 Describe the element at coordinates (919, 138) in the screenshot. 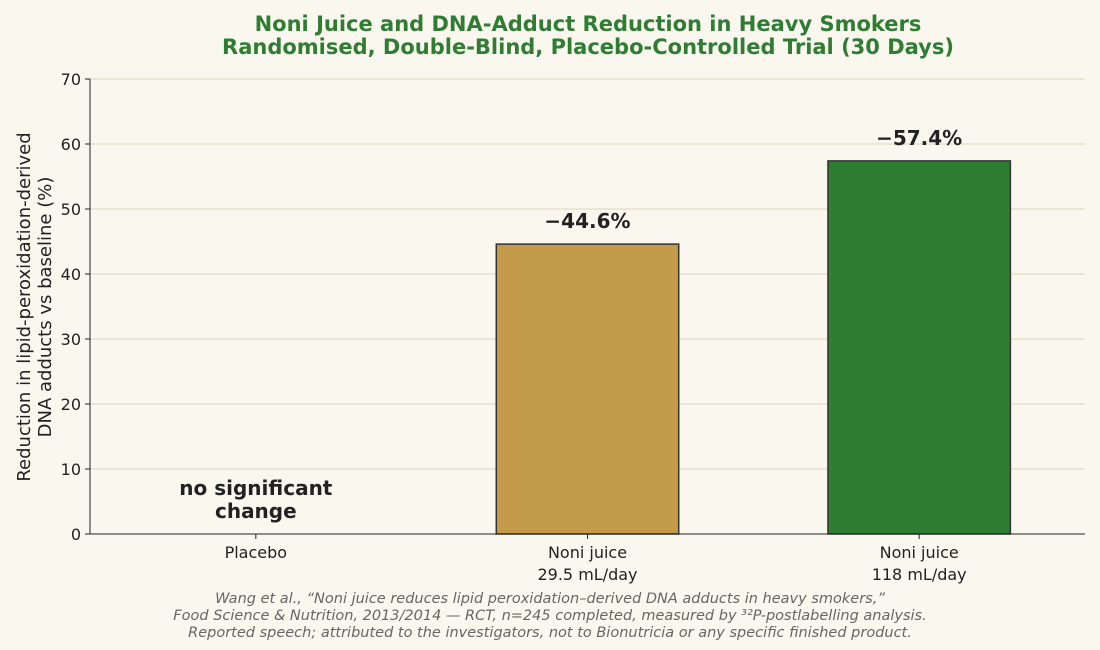

I see `data-label: −57.4%` at that location.